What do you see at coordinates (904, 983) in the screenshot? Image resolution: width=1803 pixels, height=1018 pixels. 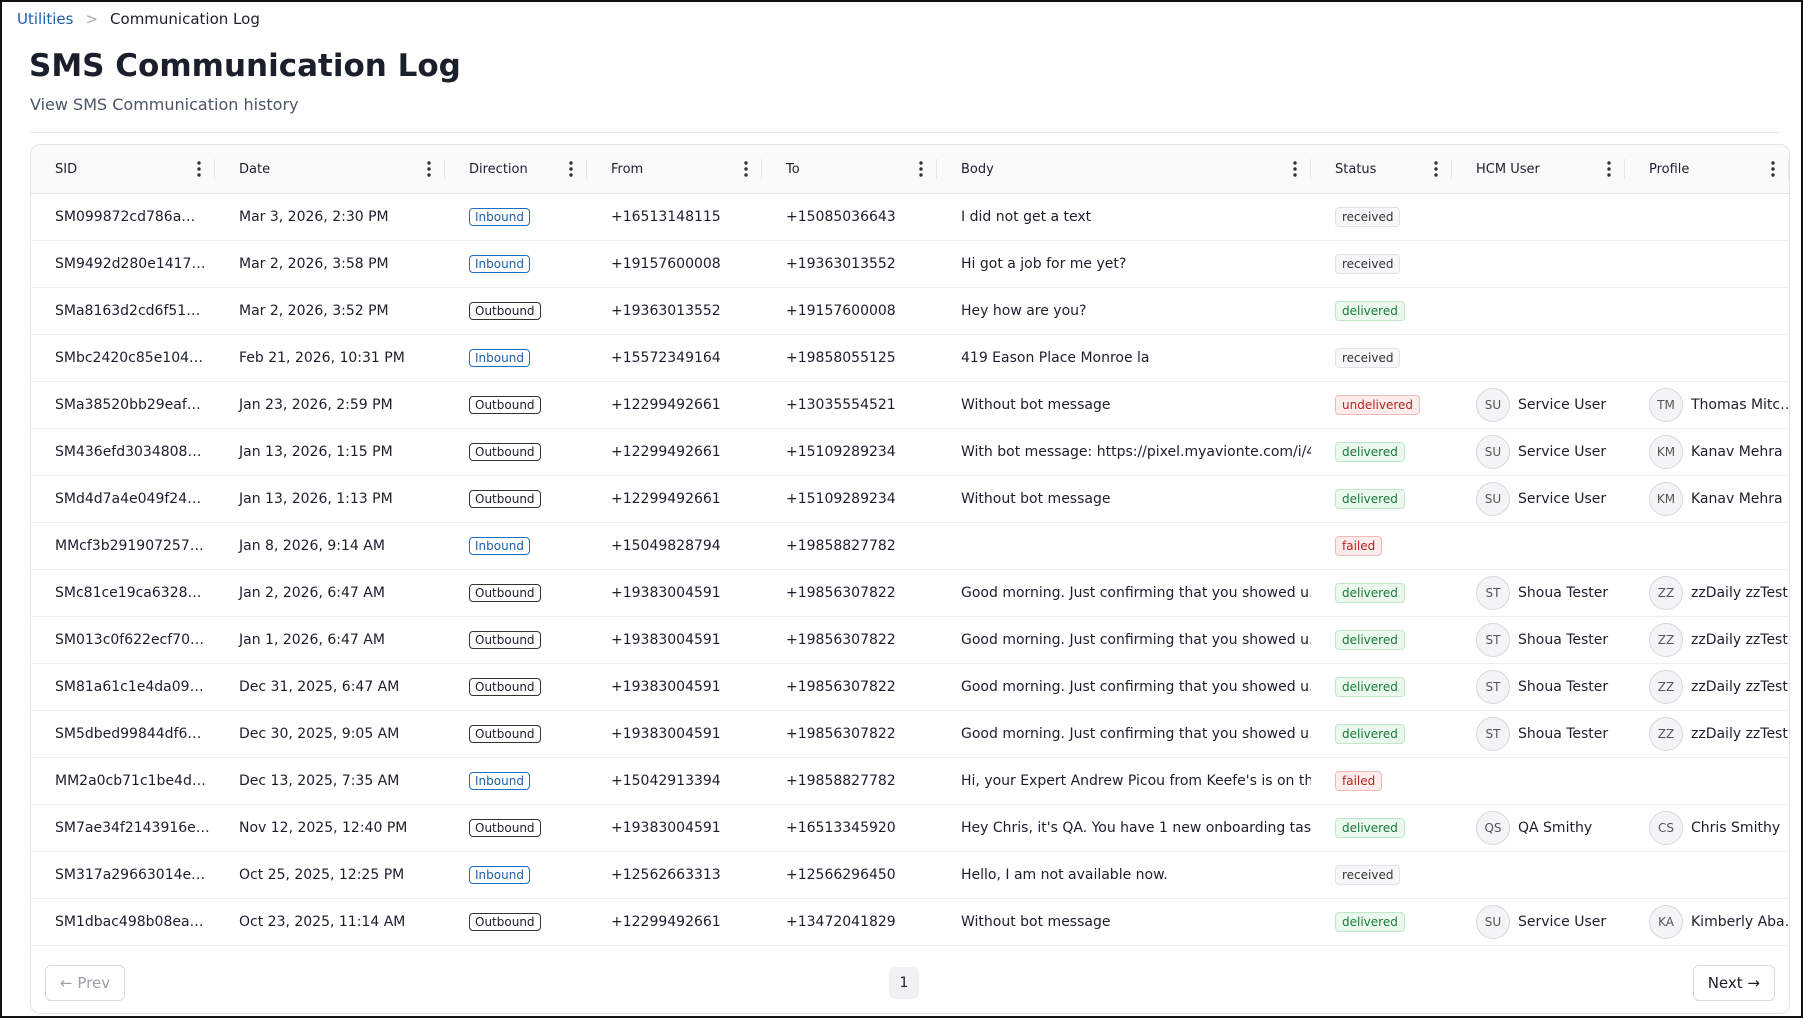 I see `page-number: 1` at bounding box center [904, 983].